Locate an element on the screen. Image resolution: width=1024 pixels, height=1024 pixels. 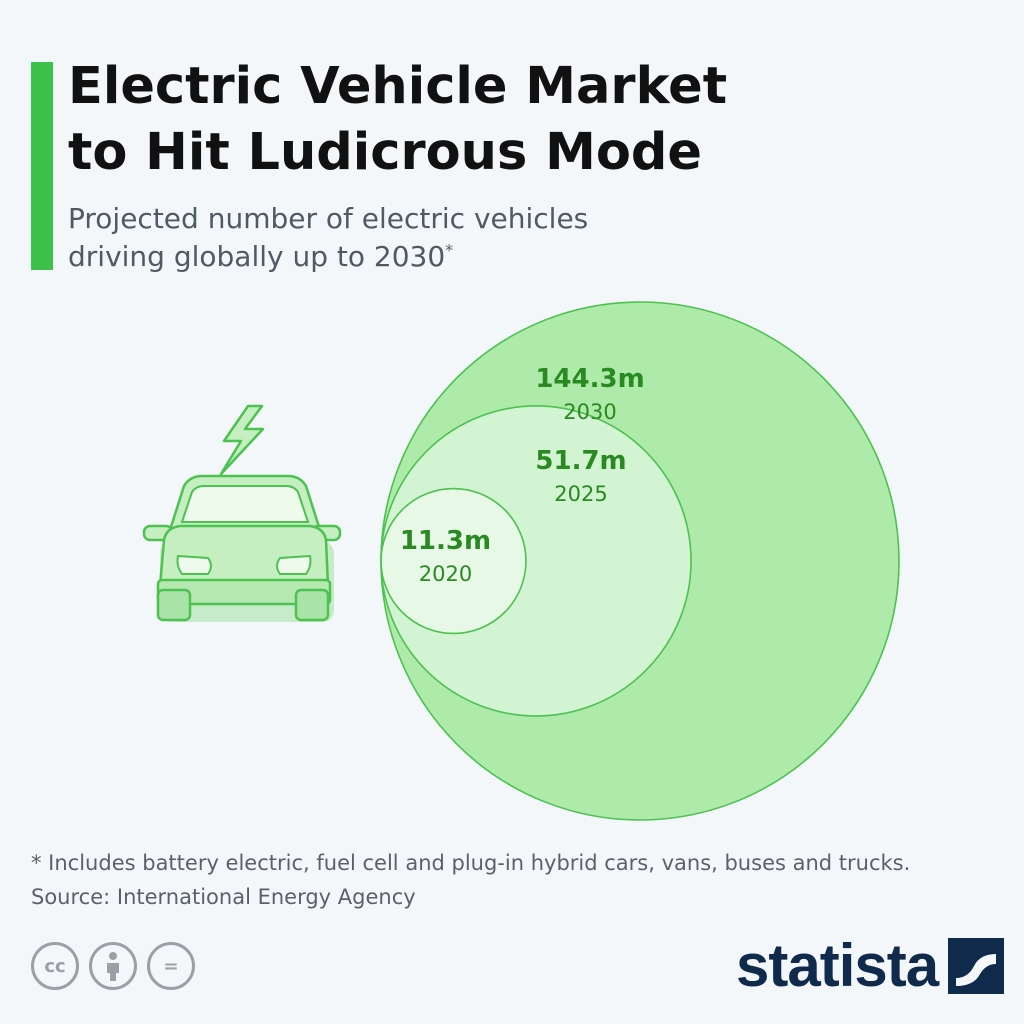
value-label-2020: 11.3m is located at coordinates (445, 541).